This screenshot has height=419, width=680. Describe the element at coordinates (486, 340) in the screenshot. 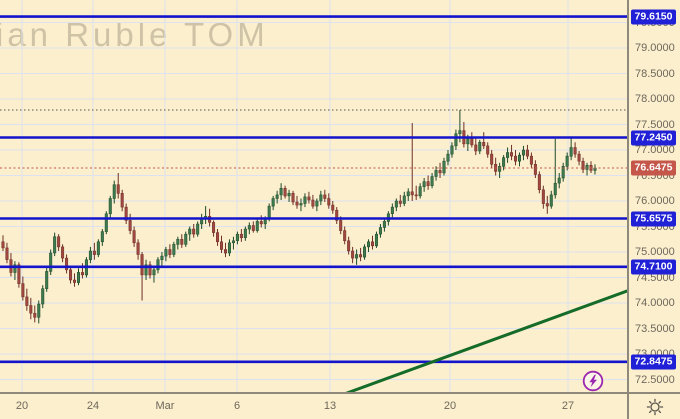

I see `trendline` at that location.